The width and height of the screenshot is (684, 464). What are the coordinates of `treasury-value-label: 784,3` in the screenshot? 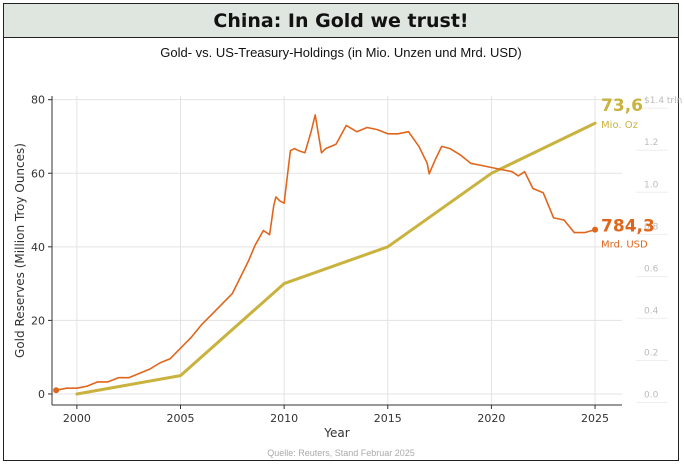 It's located at (628, 227).